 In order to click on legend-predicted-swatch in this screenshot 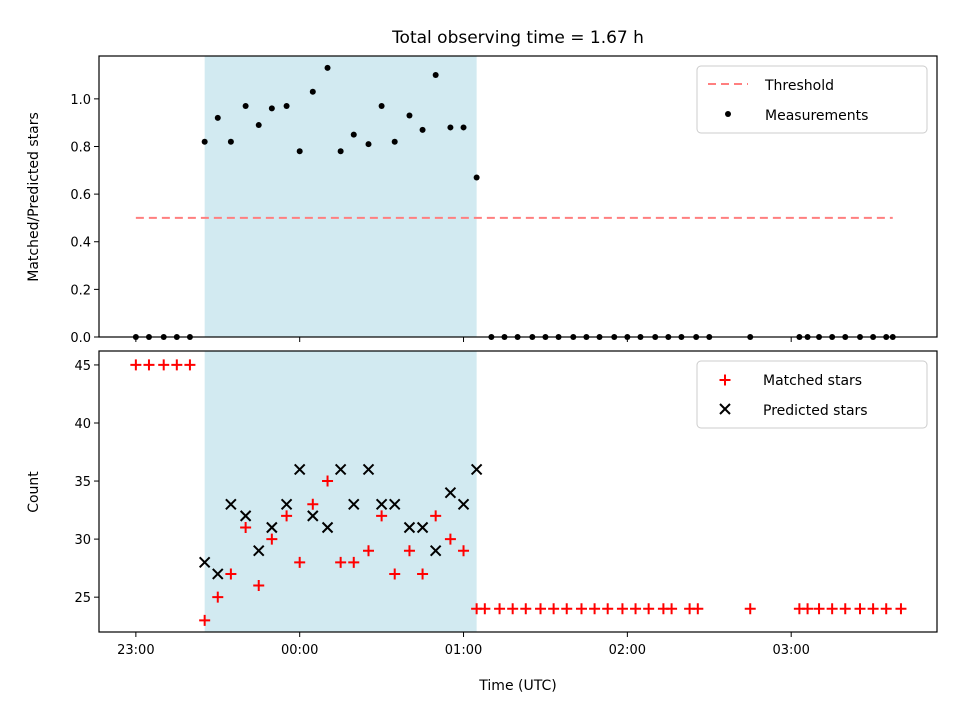, I will do `click(725, 409)`.